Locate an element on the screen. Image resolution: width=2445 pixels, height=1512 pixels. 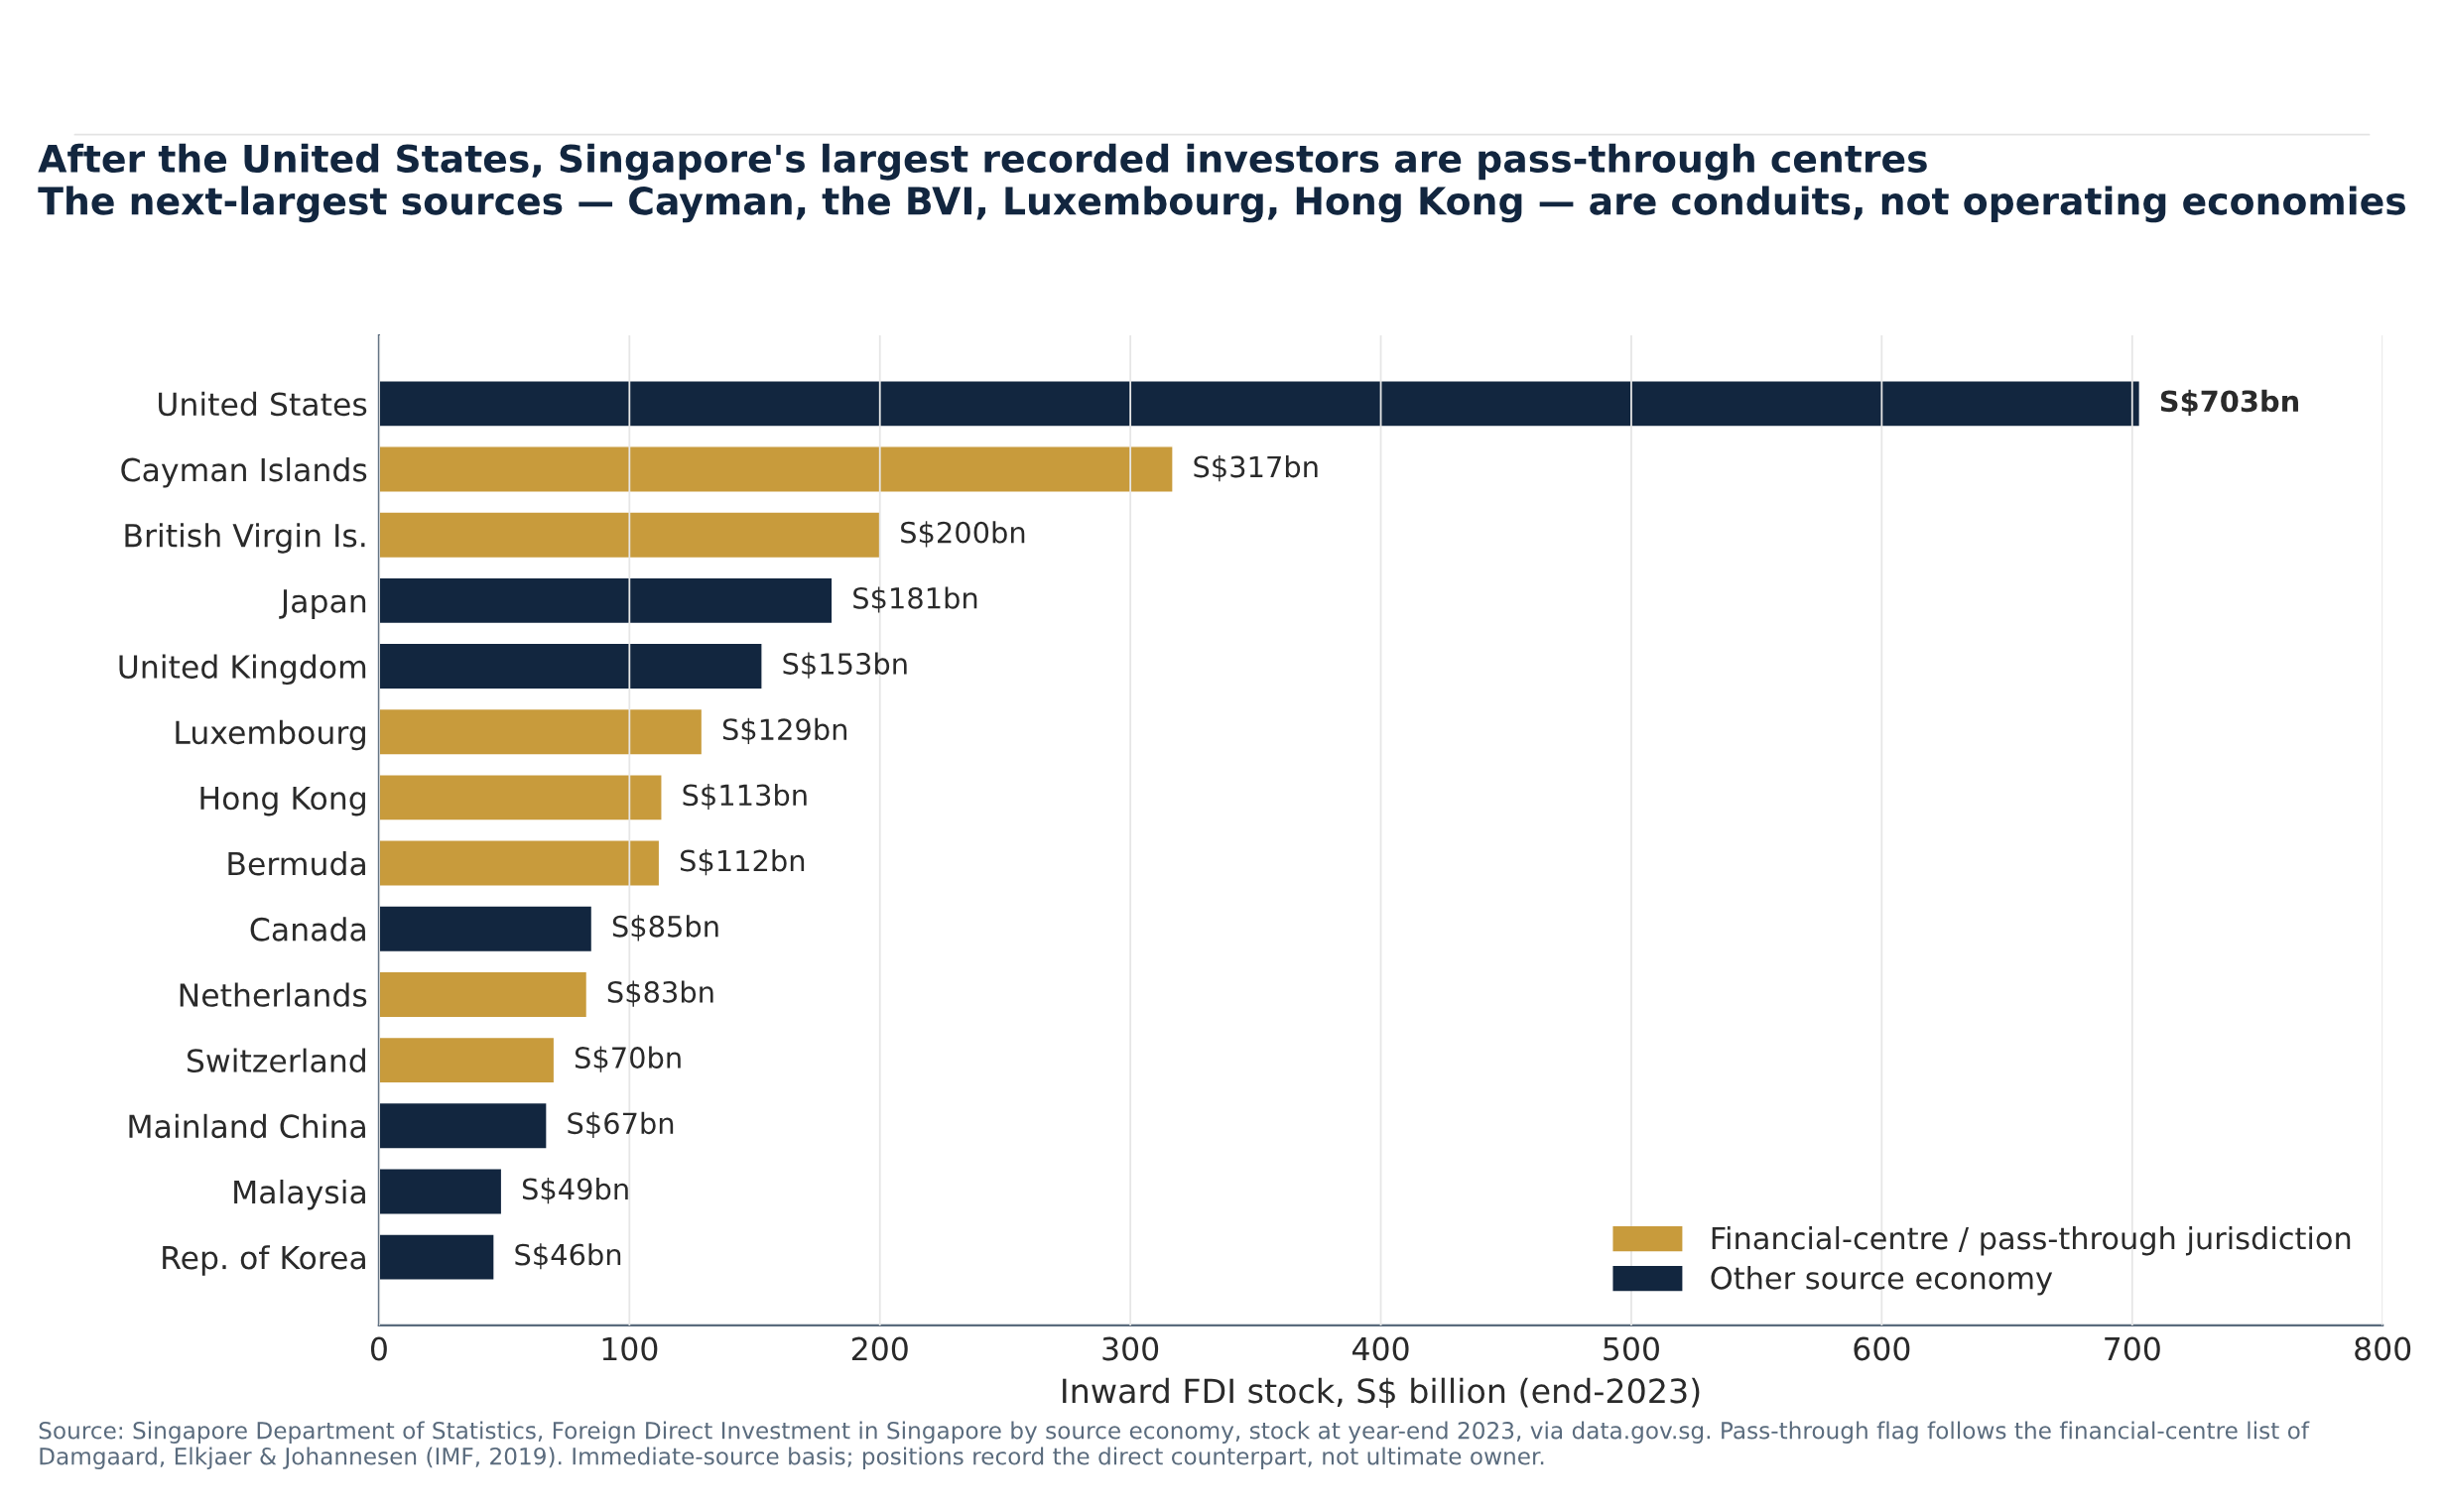
data-label: S$85bn is located at coordinates (665, 928).